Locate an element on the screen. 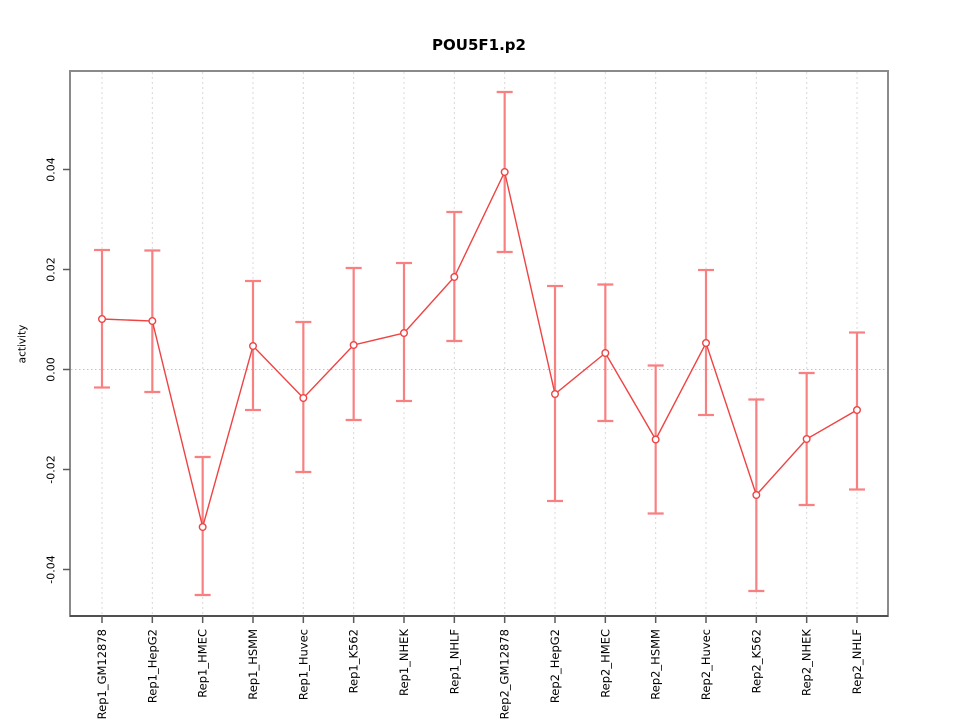 This screenshot has width=960, height=720. x-tick-label: Rep1_HSMM is located at coordinates (253, 664).